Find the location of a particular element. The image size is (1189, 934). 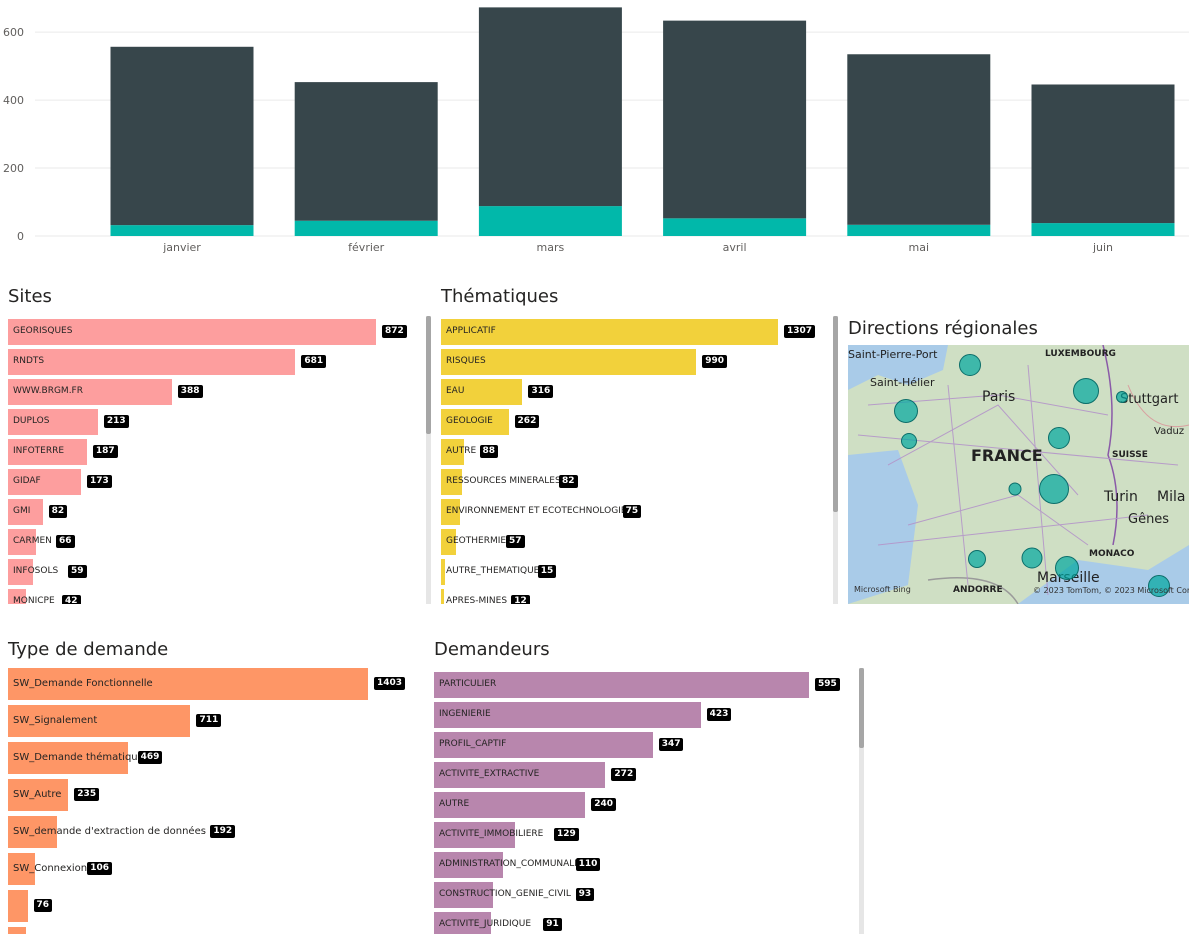

thematiques-scrollbar-thumb is located at coordinates (835, 414).